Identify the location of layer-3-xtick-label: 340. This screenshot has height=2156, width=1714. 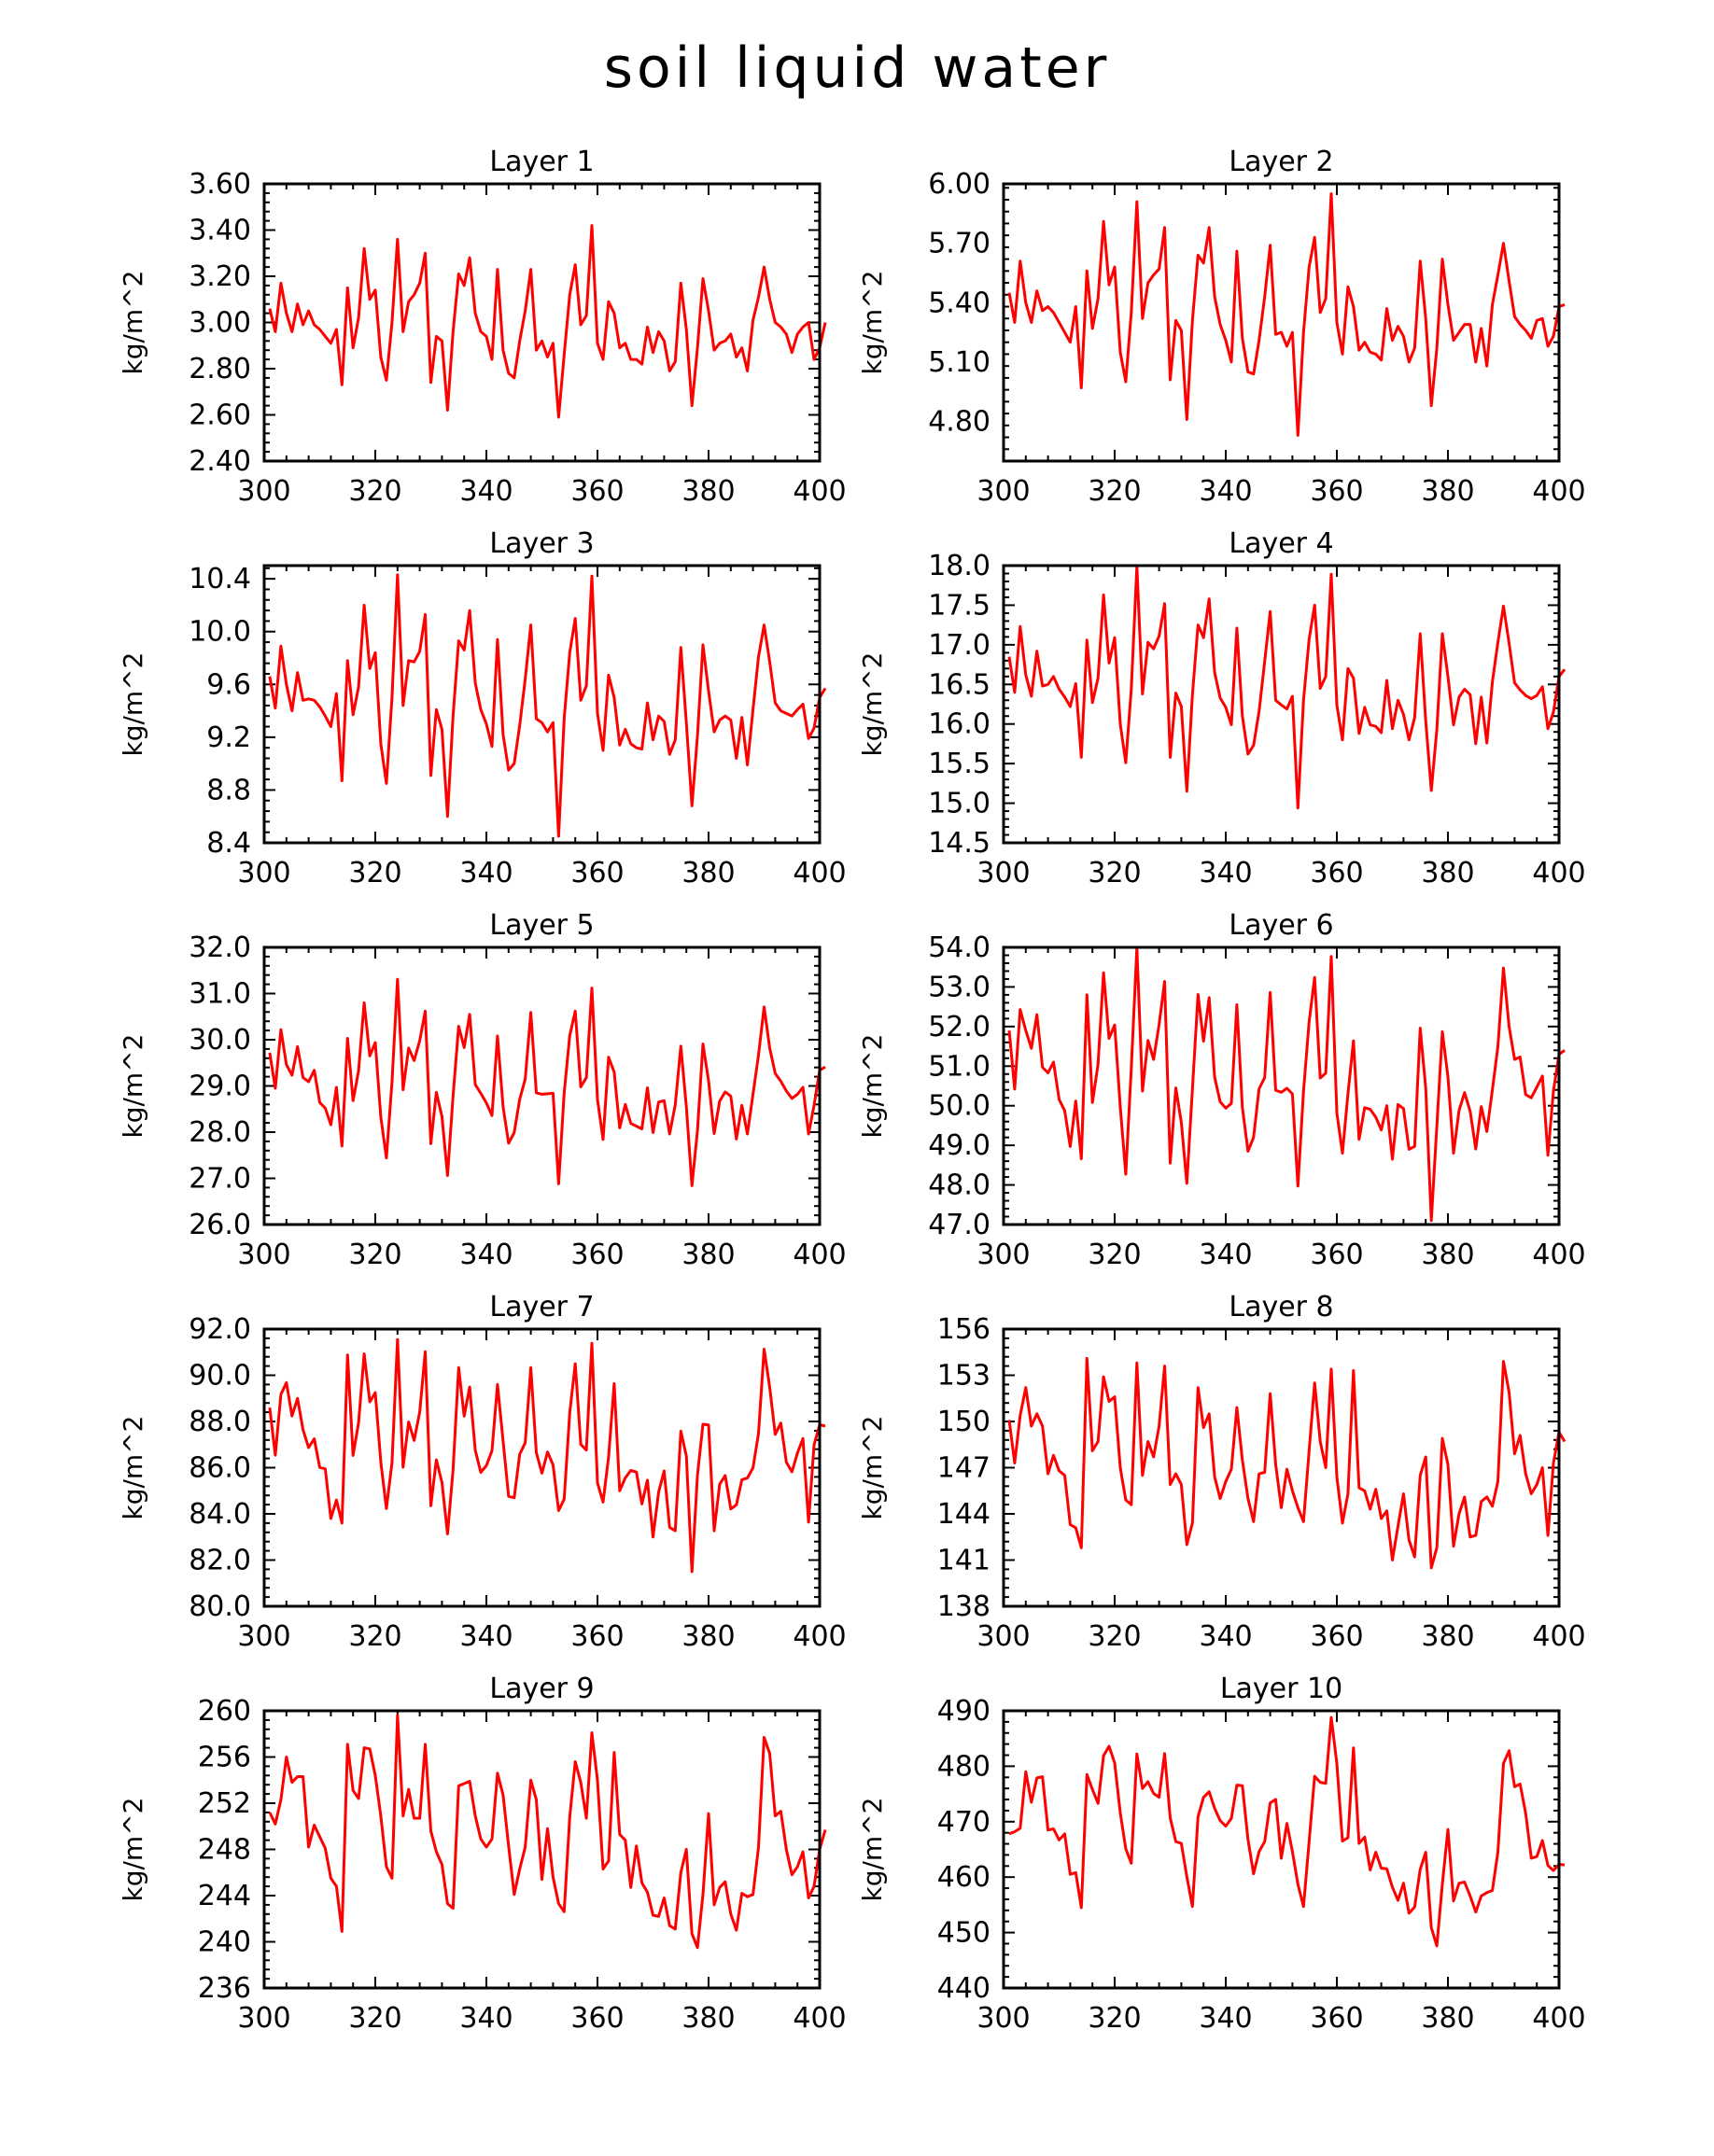
(486, 873).